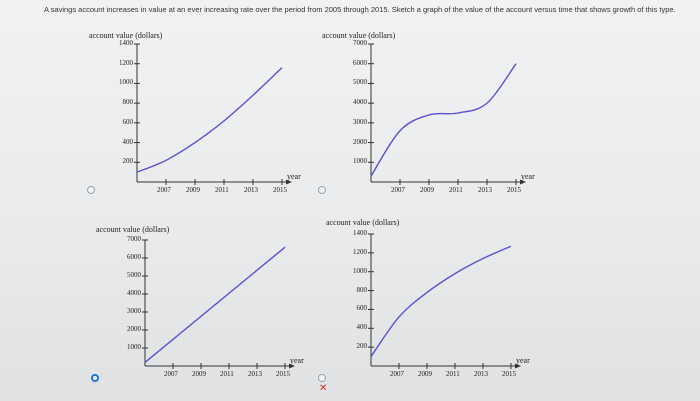 This screenshot has width=700, height=401. What do you see at coordinates (134, 275) in the screenshot?
I see `choice-c-y-tick-label: 5000` at bounding box center [134, 275].